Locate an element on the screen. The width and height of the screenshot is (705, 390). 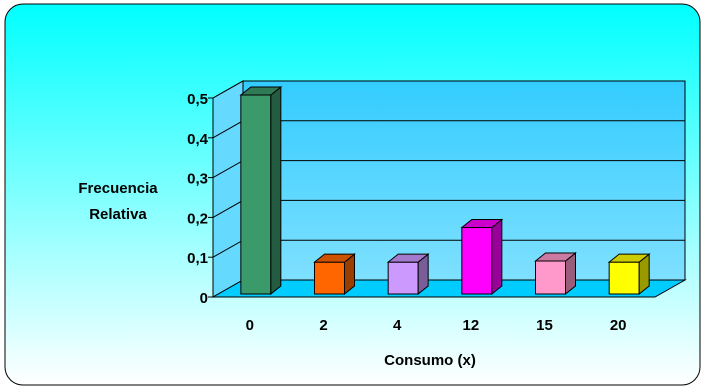
y-axis-title: Frecuencia Relativa is located at coordinates (118, 201).